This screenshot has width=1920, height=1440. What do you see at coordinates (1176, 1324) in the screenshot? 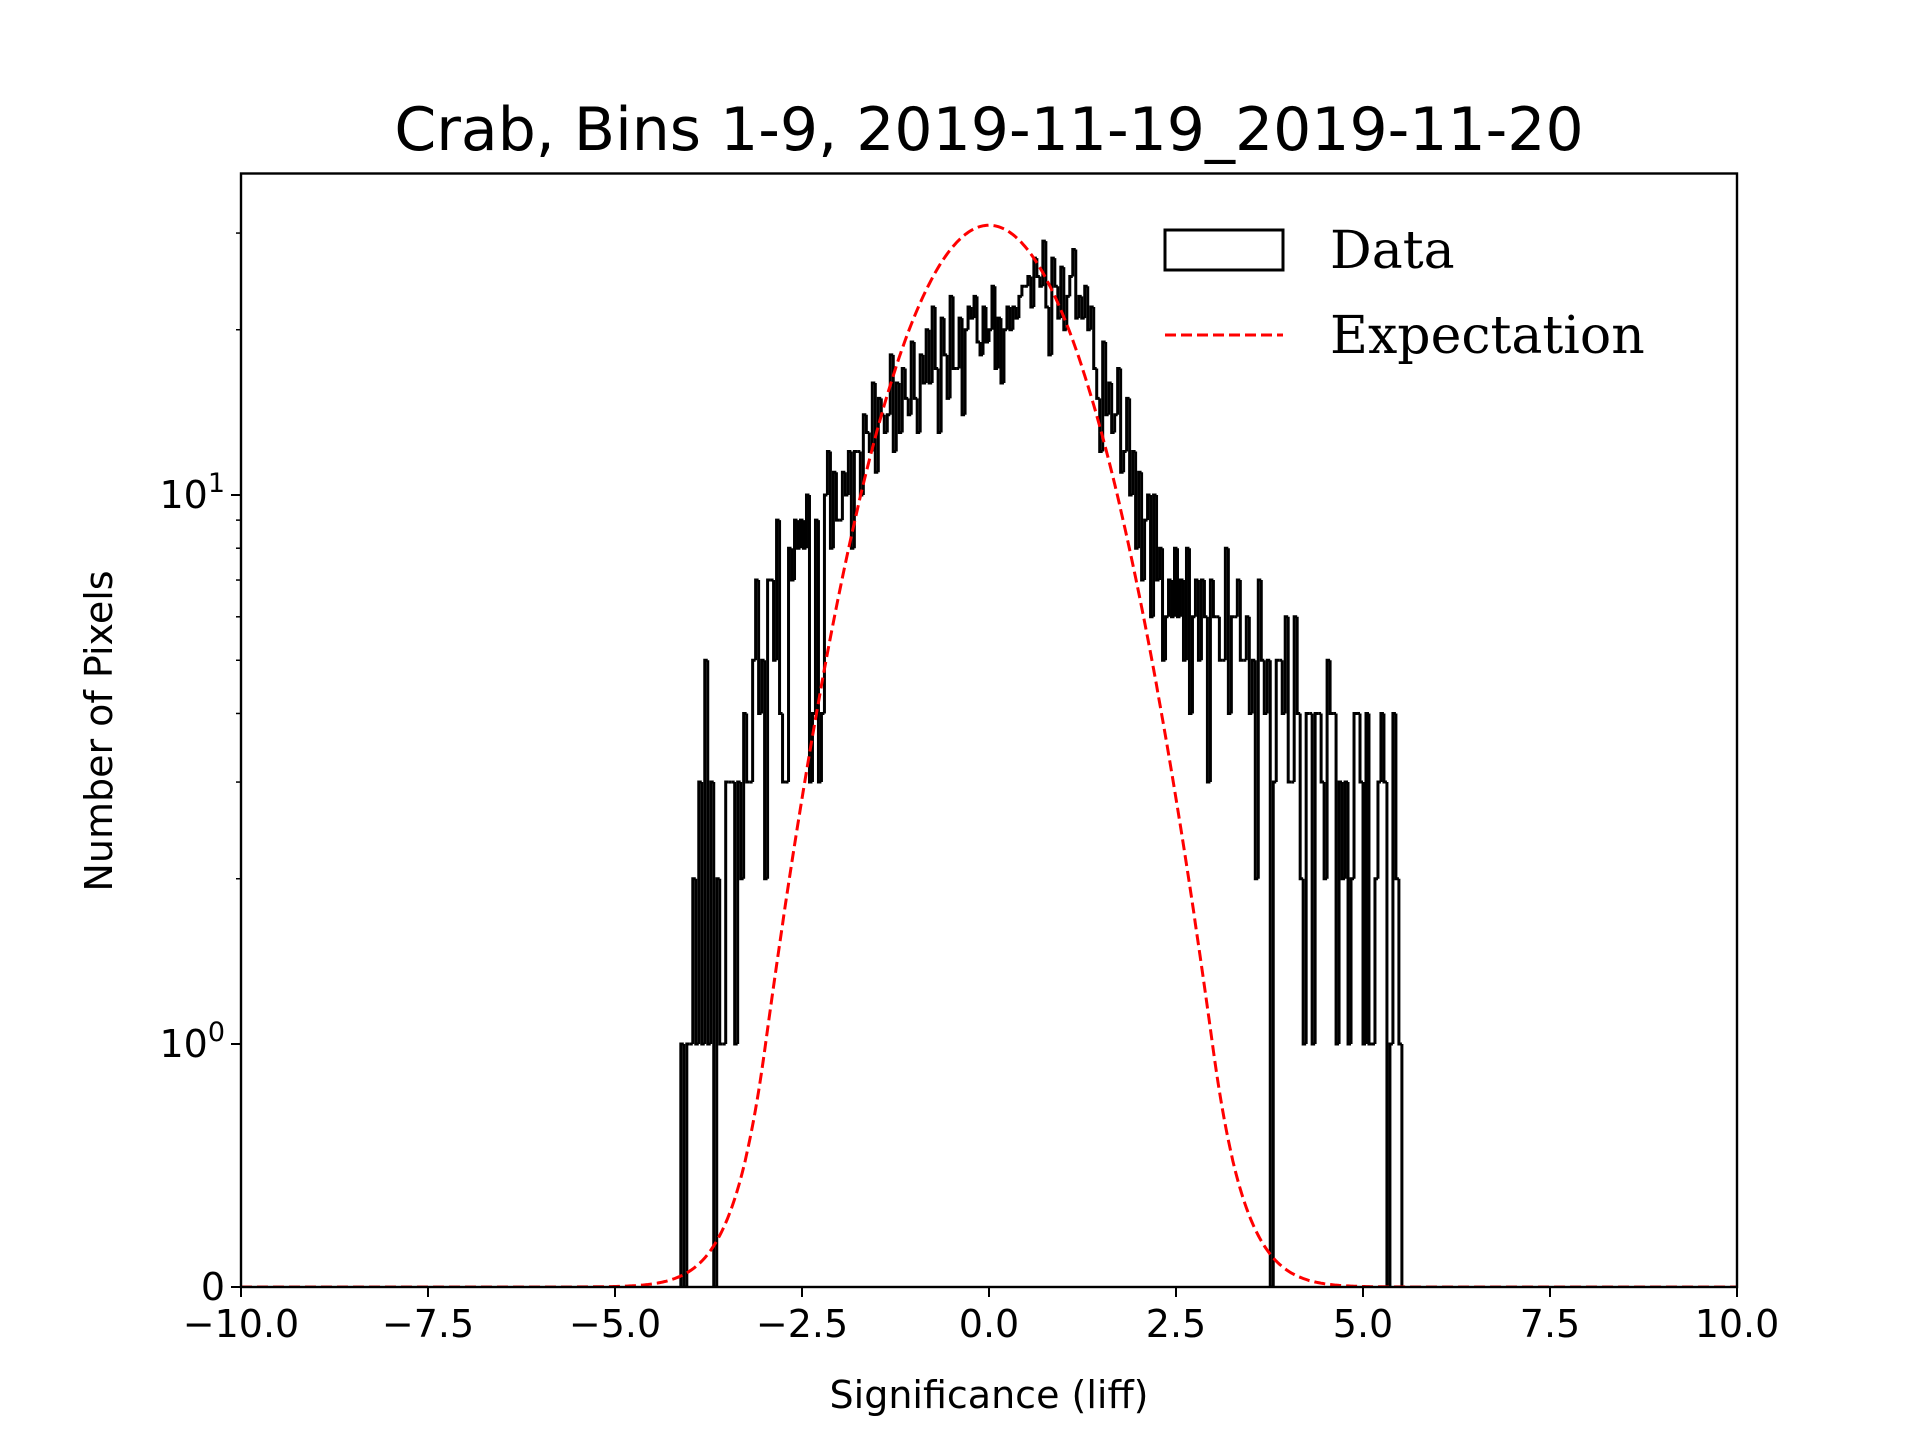
I see `x-tick-label: 2.5` at bounding box center [1176, 1324].